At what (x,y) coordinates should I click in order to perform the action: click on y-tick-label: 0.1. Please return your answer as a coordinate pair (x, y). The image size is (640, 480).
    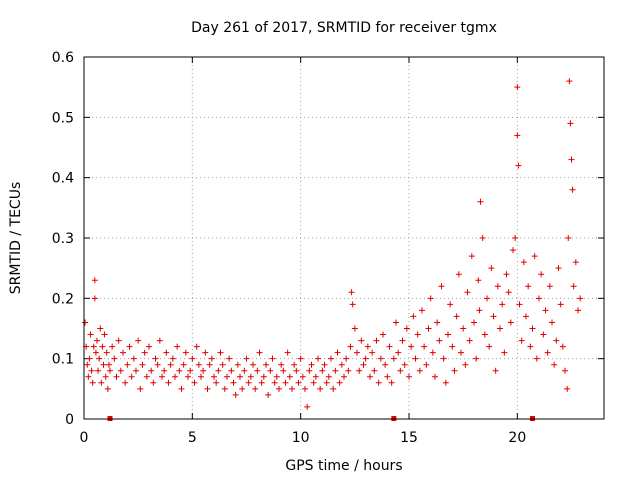
    Looking at the image, I should click on (63, 360).